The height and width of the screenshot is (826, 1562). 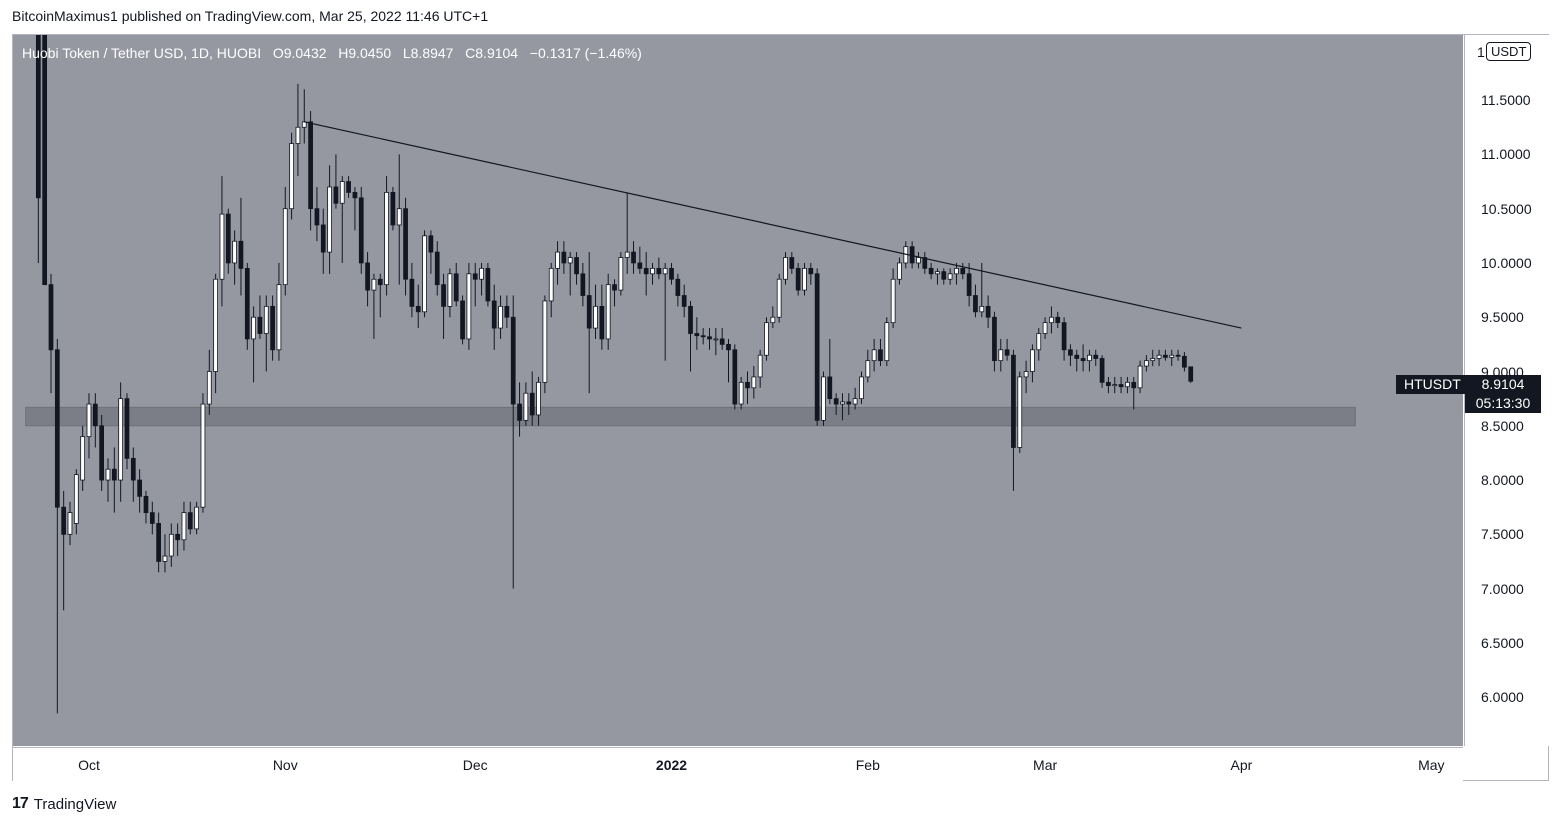 I want to click on footer-brand: 17 TradingView, so click(x=64, y=804).